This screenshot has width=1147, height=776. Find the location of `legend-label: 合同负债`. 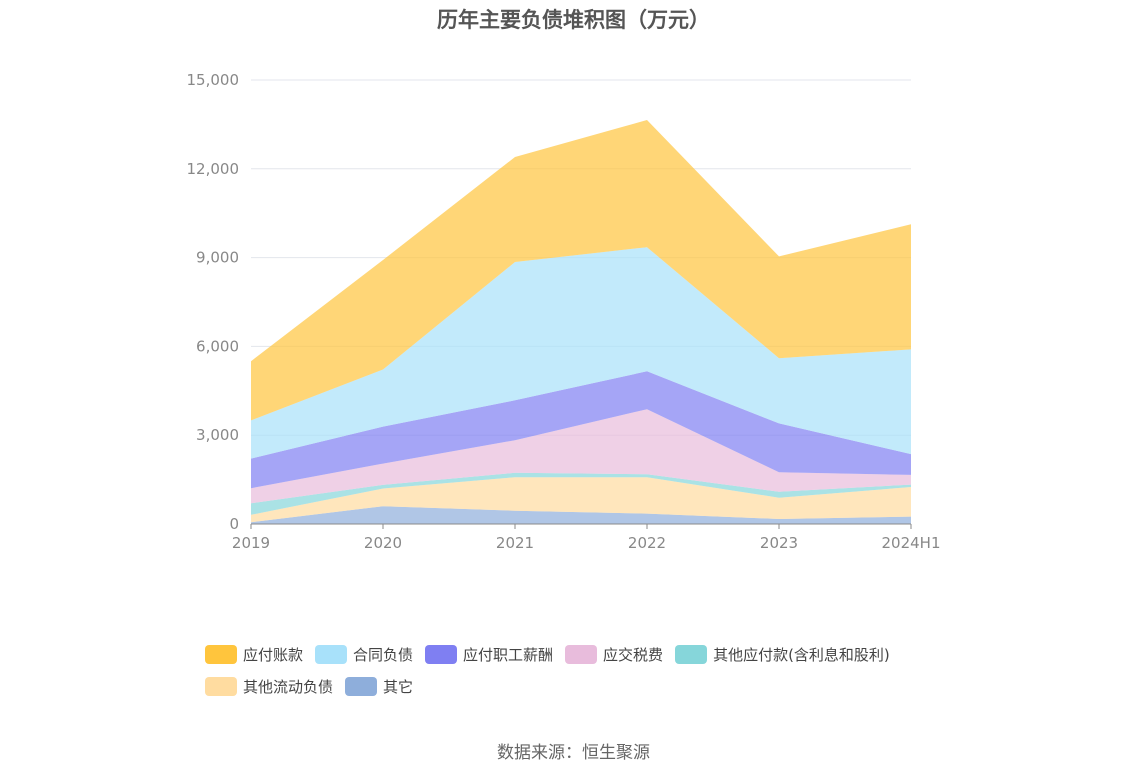

legend-label: 合同负债 is located at coordinates (383, 654).